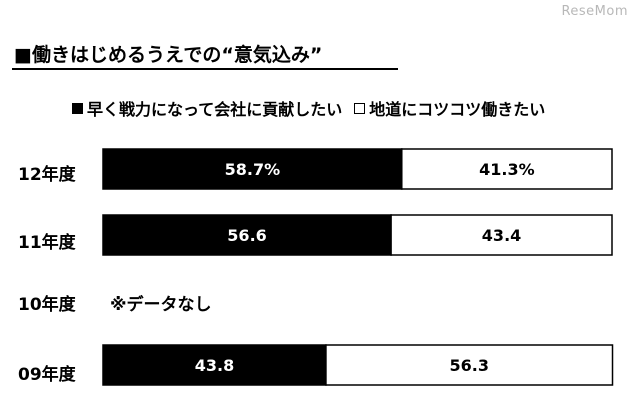  I want to click on data-label-steady-1: 43.4, so click(501, 235).